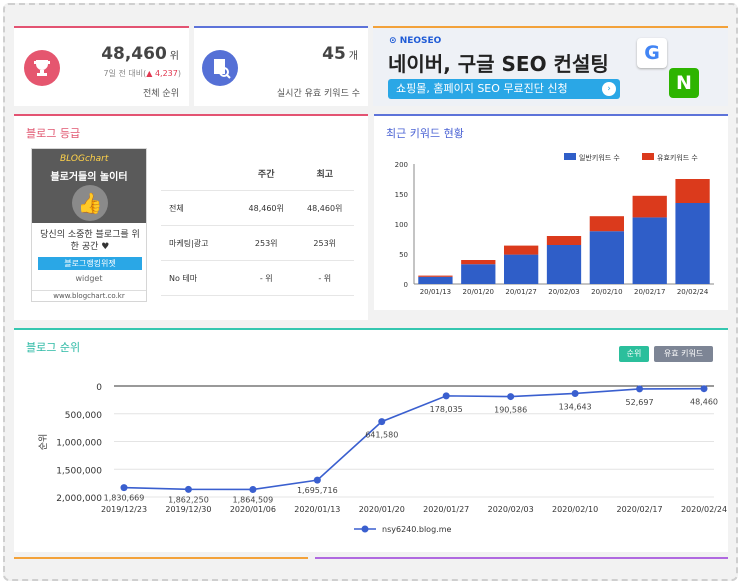  What do you see at coordinates (199, 173) in the screenshot?
I see `grade-header-empty` at bounding box center [199, 173].